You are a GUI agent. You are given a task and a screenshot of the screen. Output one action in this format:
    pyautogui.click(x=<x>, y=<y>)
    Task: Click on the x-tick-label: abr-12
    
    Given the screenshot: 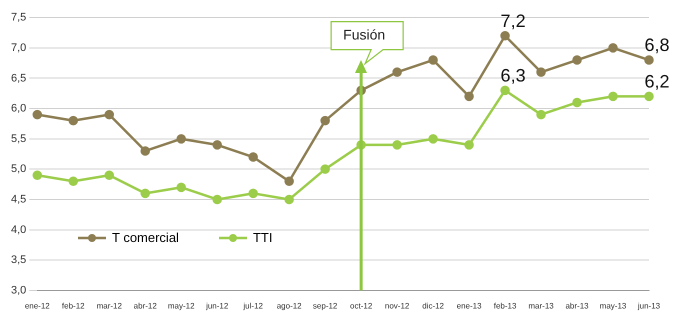 What is the action you would take?
    pyautogui.click(x=146, y=305)
    